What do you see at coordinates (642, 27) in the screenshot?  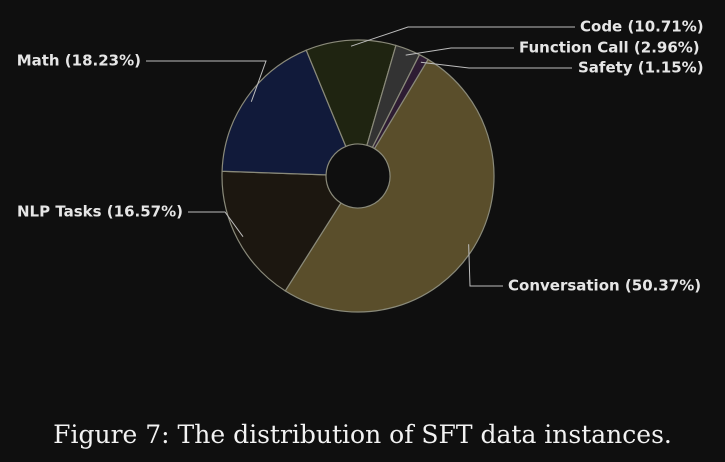 I see `label-code: Code (10.71%)` at bounding box center [642, 27].